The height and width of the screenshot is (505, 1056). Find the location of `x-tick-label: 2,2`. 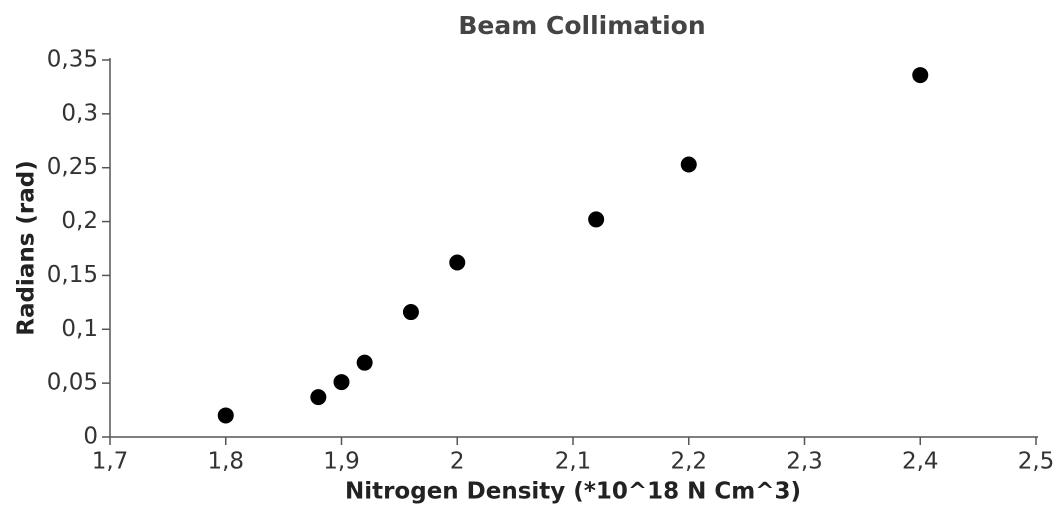

x-tick-label: 2,2 is located at coordinates (688, 462).